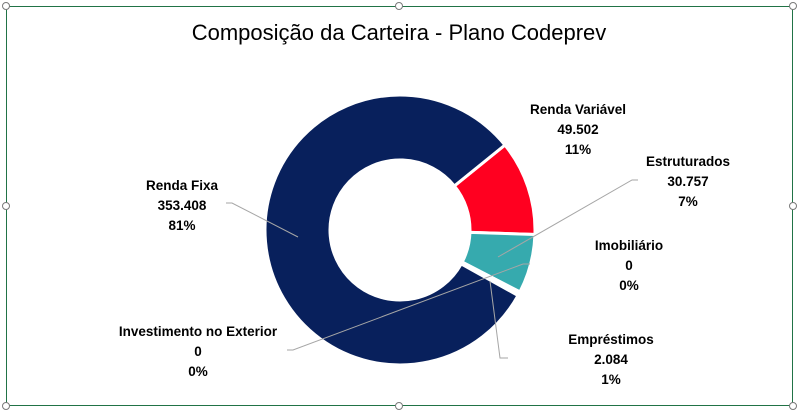 The height and width of the screenshot is (412, 798). What do you see at coordinates (399, 32) in the screenshot?
I see `chart-title: Composição da Carteira - Plano Codeprev` at bounding box center [399, 32].